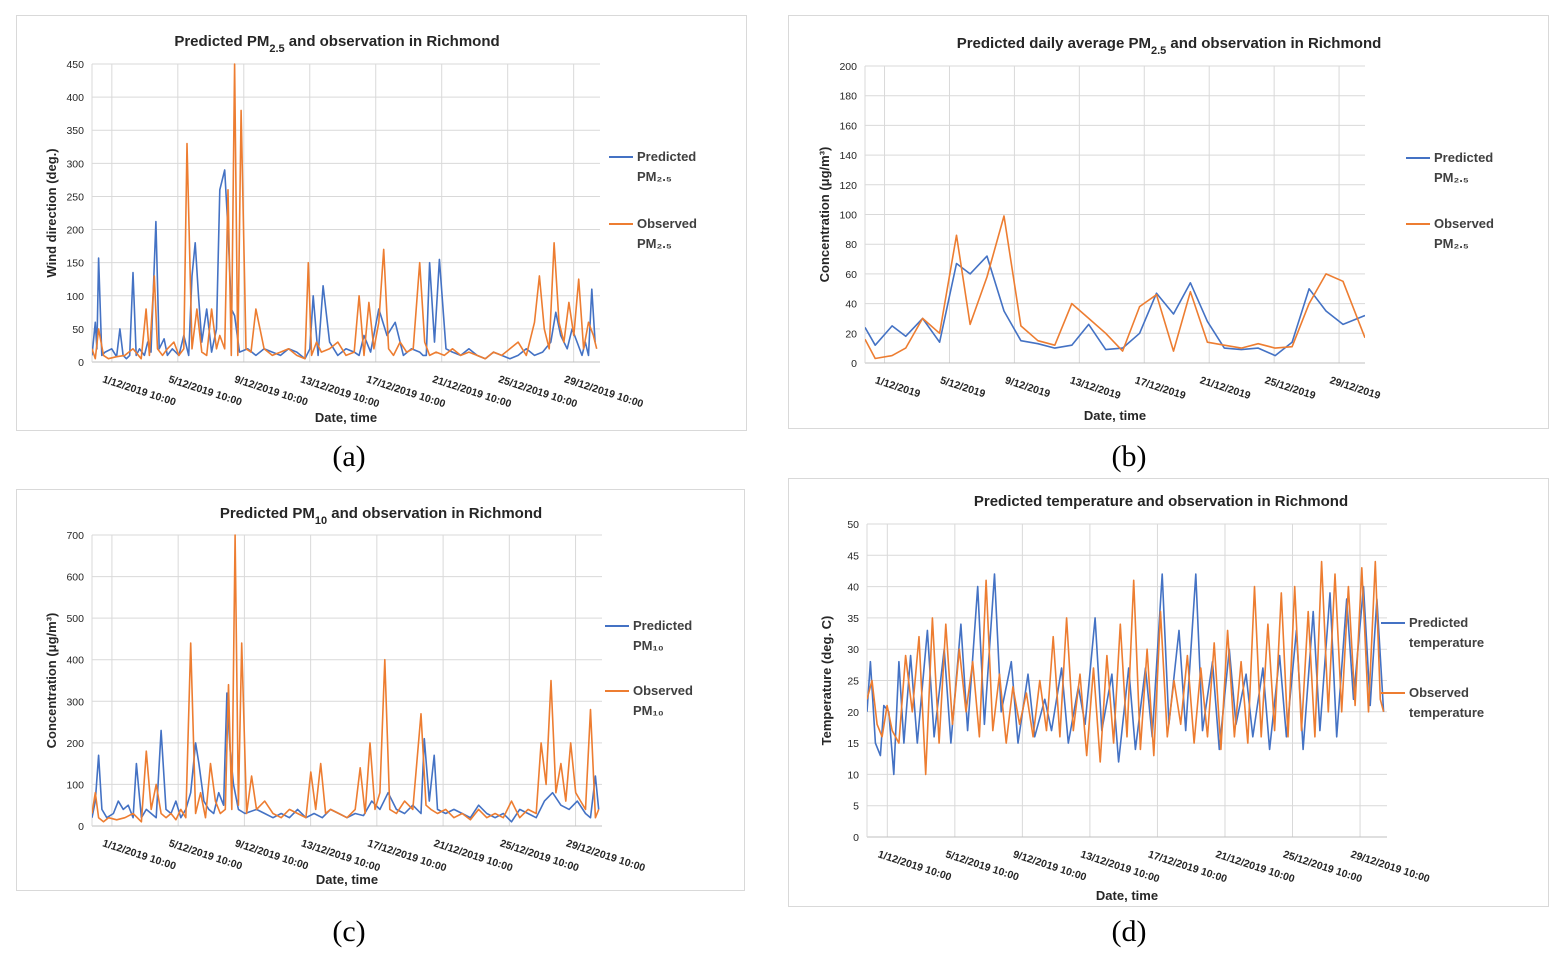  What do you see at coordinates (1027, 387) in the screenshot?
I see `x-tick-label: 9/12/2019` at bounding box center [1027, 387].